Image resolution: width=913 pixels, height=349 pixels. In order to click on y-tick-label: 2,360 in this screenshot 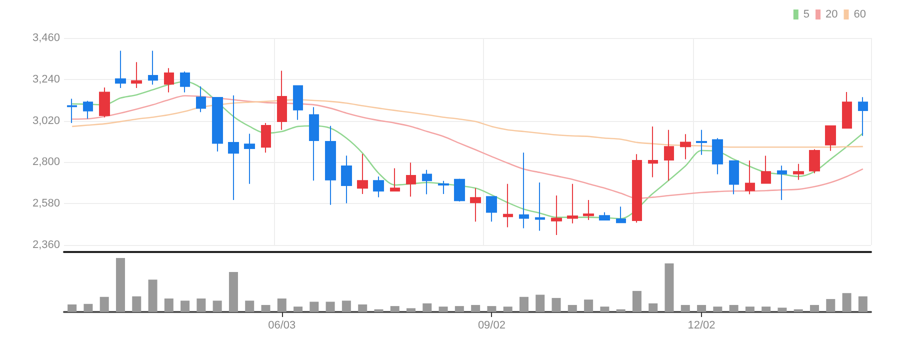, I will do `click(46, 245)`.